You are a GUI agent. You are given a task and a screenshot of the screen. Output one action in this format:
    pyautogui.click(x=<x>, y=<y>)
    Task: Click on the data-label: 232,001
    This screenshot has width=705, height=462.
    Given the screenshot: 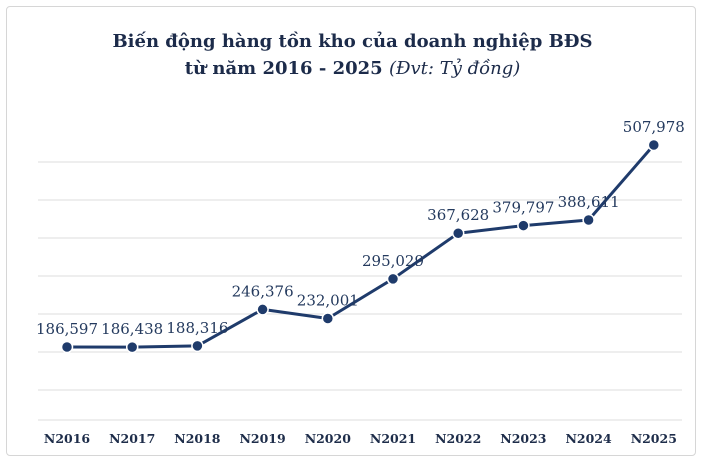 What is the action you would take?
    pyautogui.click(x=328, y=300)
    